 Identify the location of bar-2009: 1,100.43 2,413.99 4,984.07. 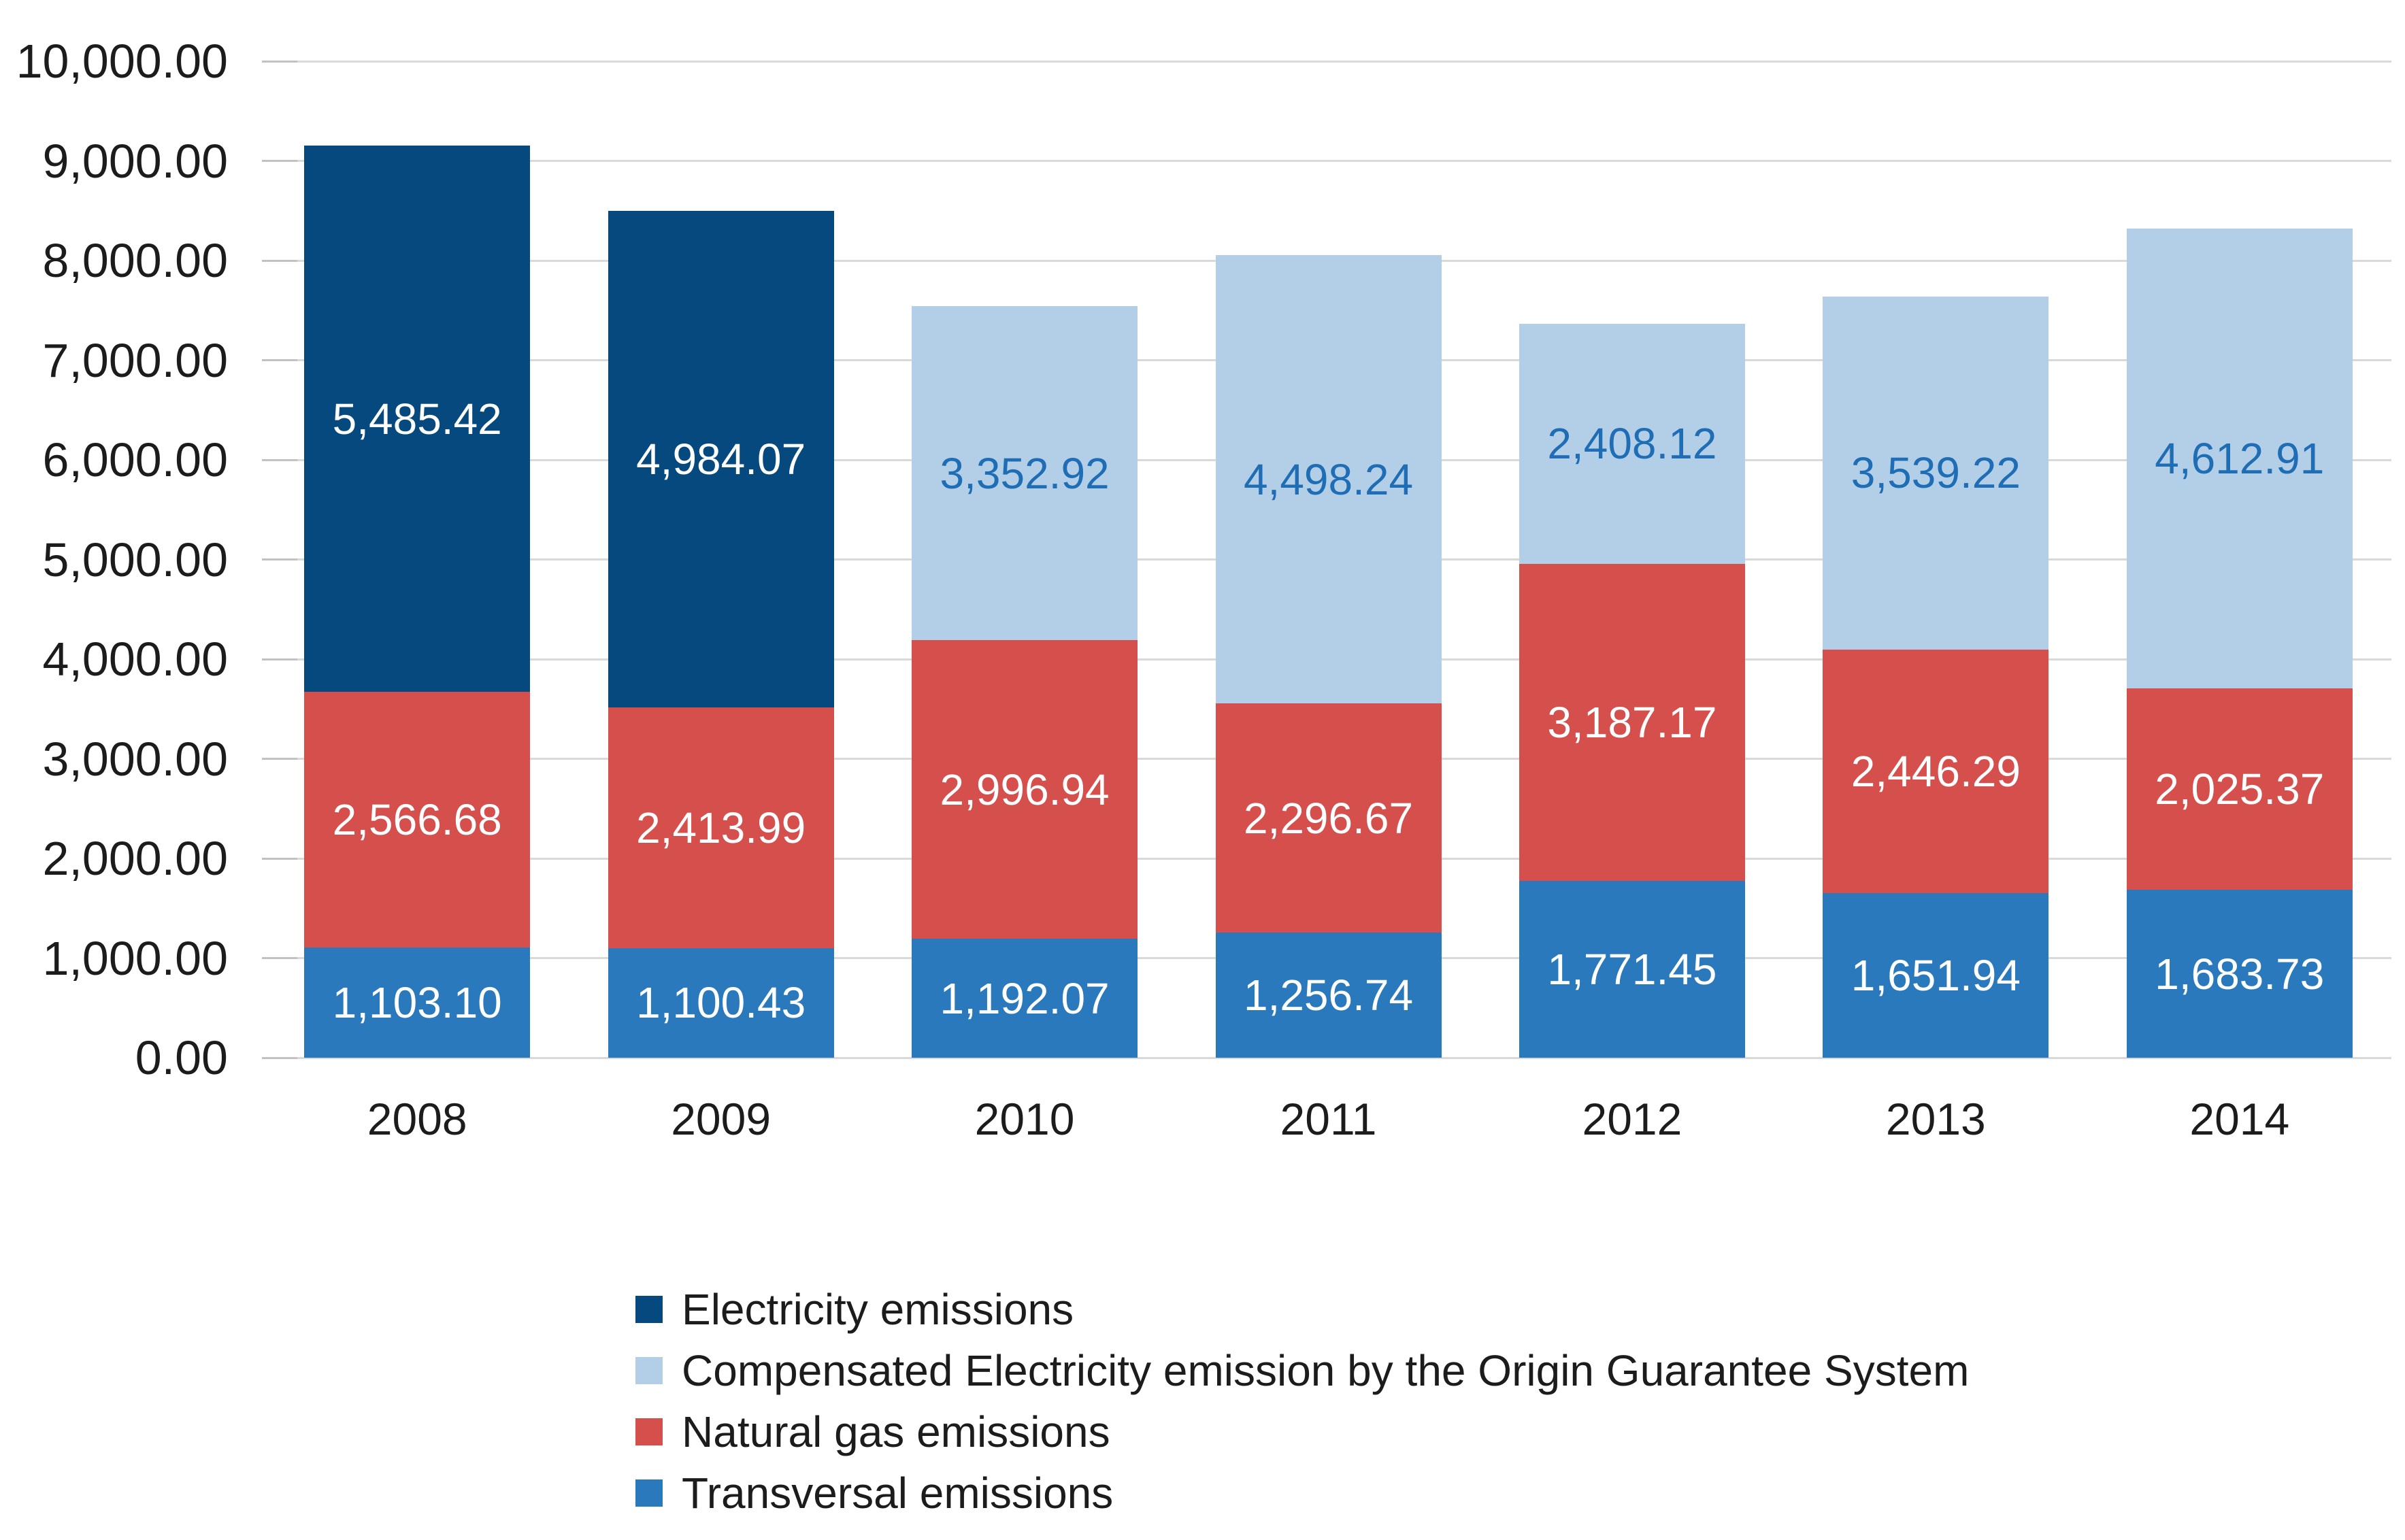
(721, 634).